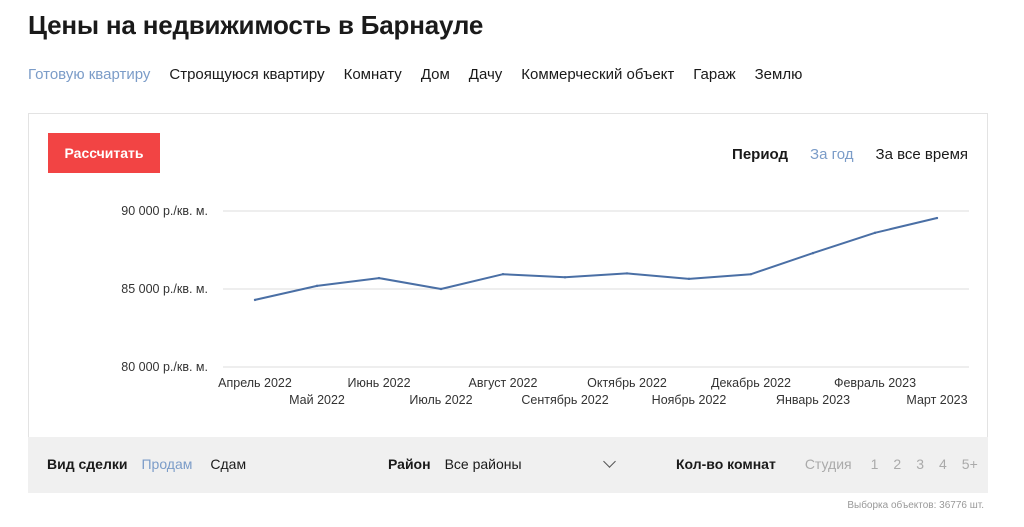 This screenshot has height=527, width=1024. I want to click on x-tick-label: Январь 2023, so click(813, 400).